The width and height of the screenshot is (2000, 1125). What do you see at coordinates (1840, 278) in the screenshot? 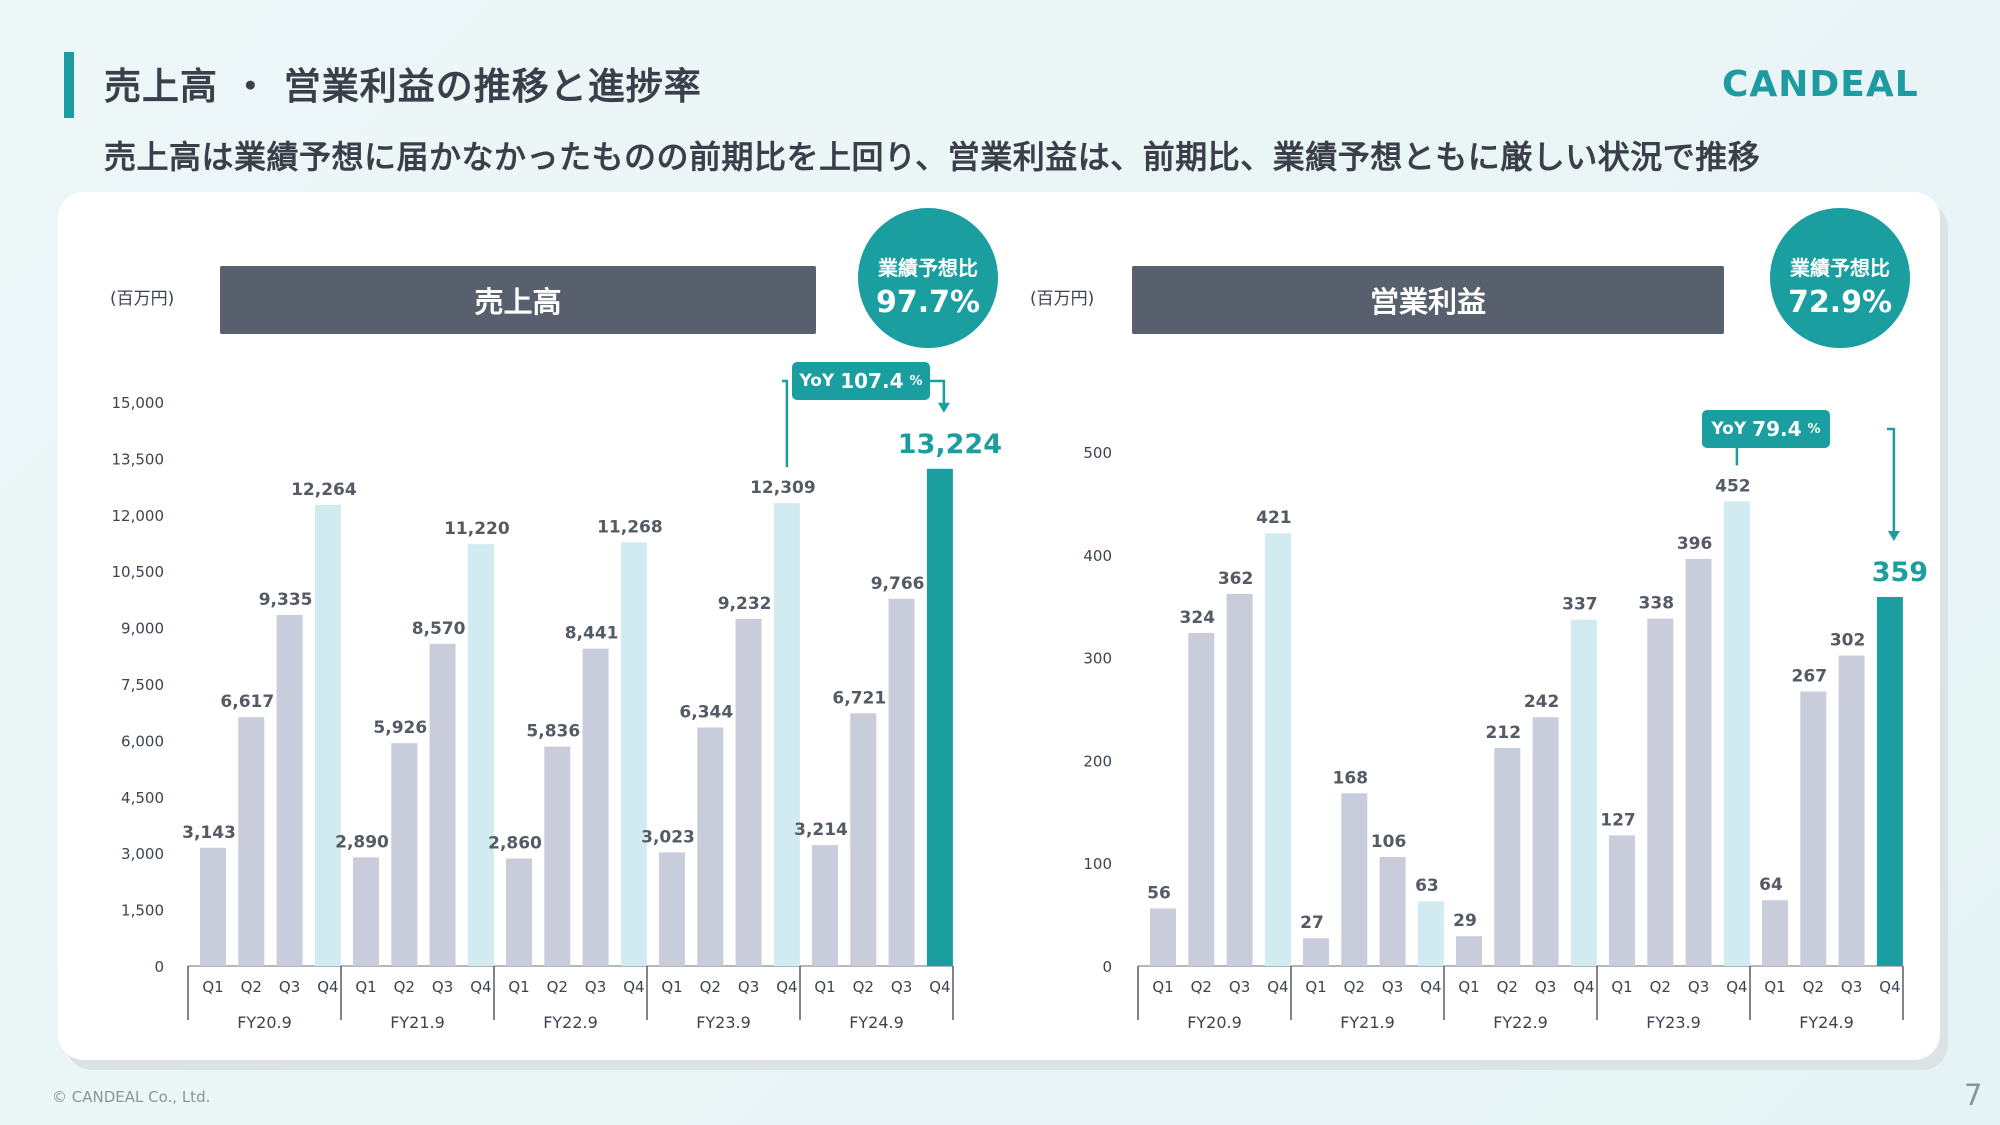
I see `forecast-ratio-badge: 業績予想比 72.9%` at bounding box center [1840, 278].